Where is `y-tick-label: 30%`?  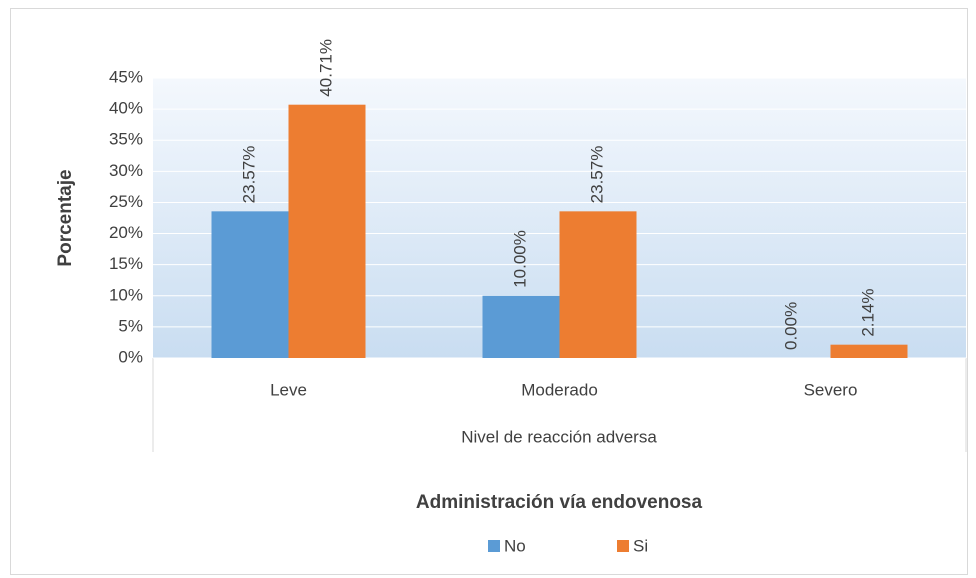 y-tick-label: 30% is located at coordinates (126, 170).